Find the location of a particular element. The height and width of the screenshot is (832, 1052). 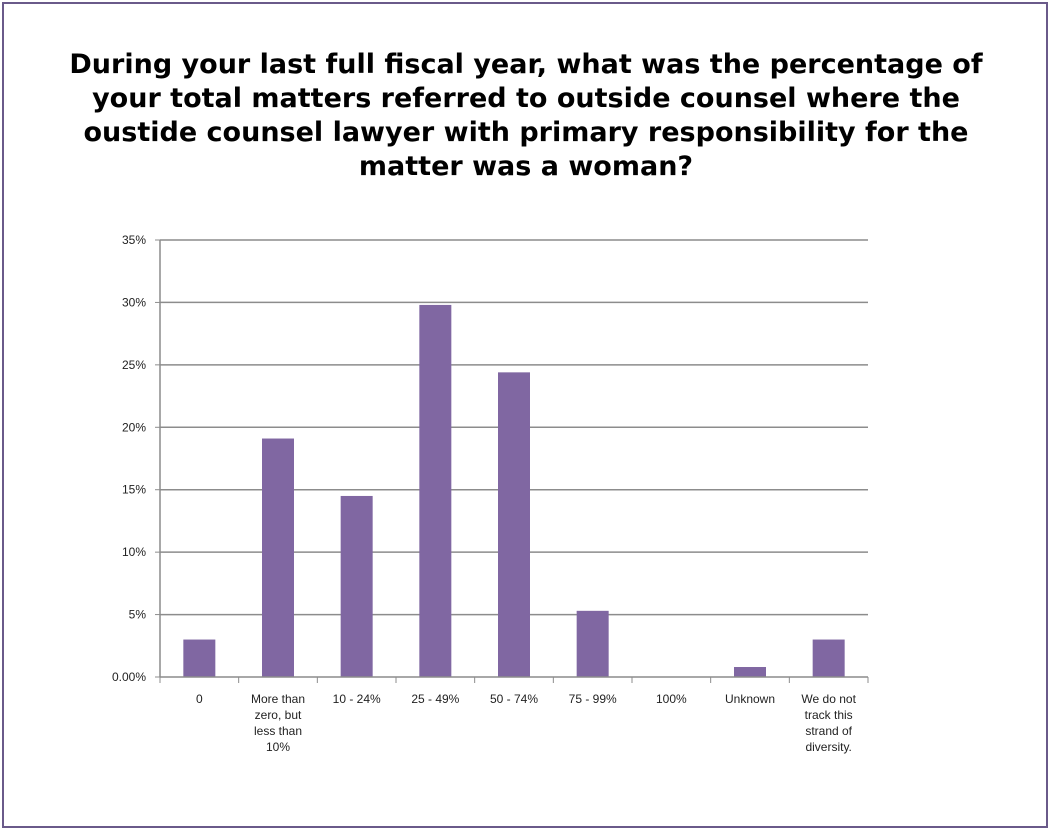

x-tick-label: 25 - 49% is located at coordinates (435, 699).